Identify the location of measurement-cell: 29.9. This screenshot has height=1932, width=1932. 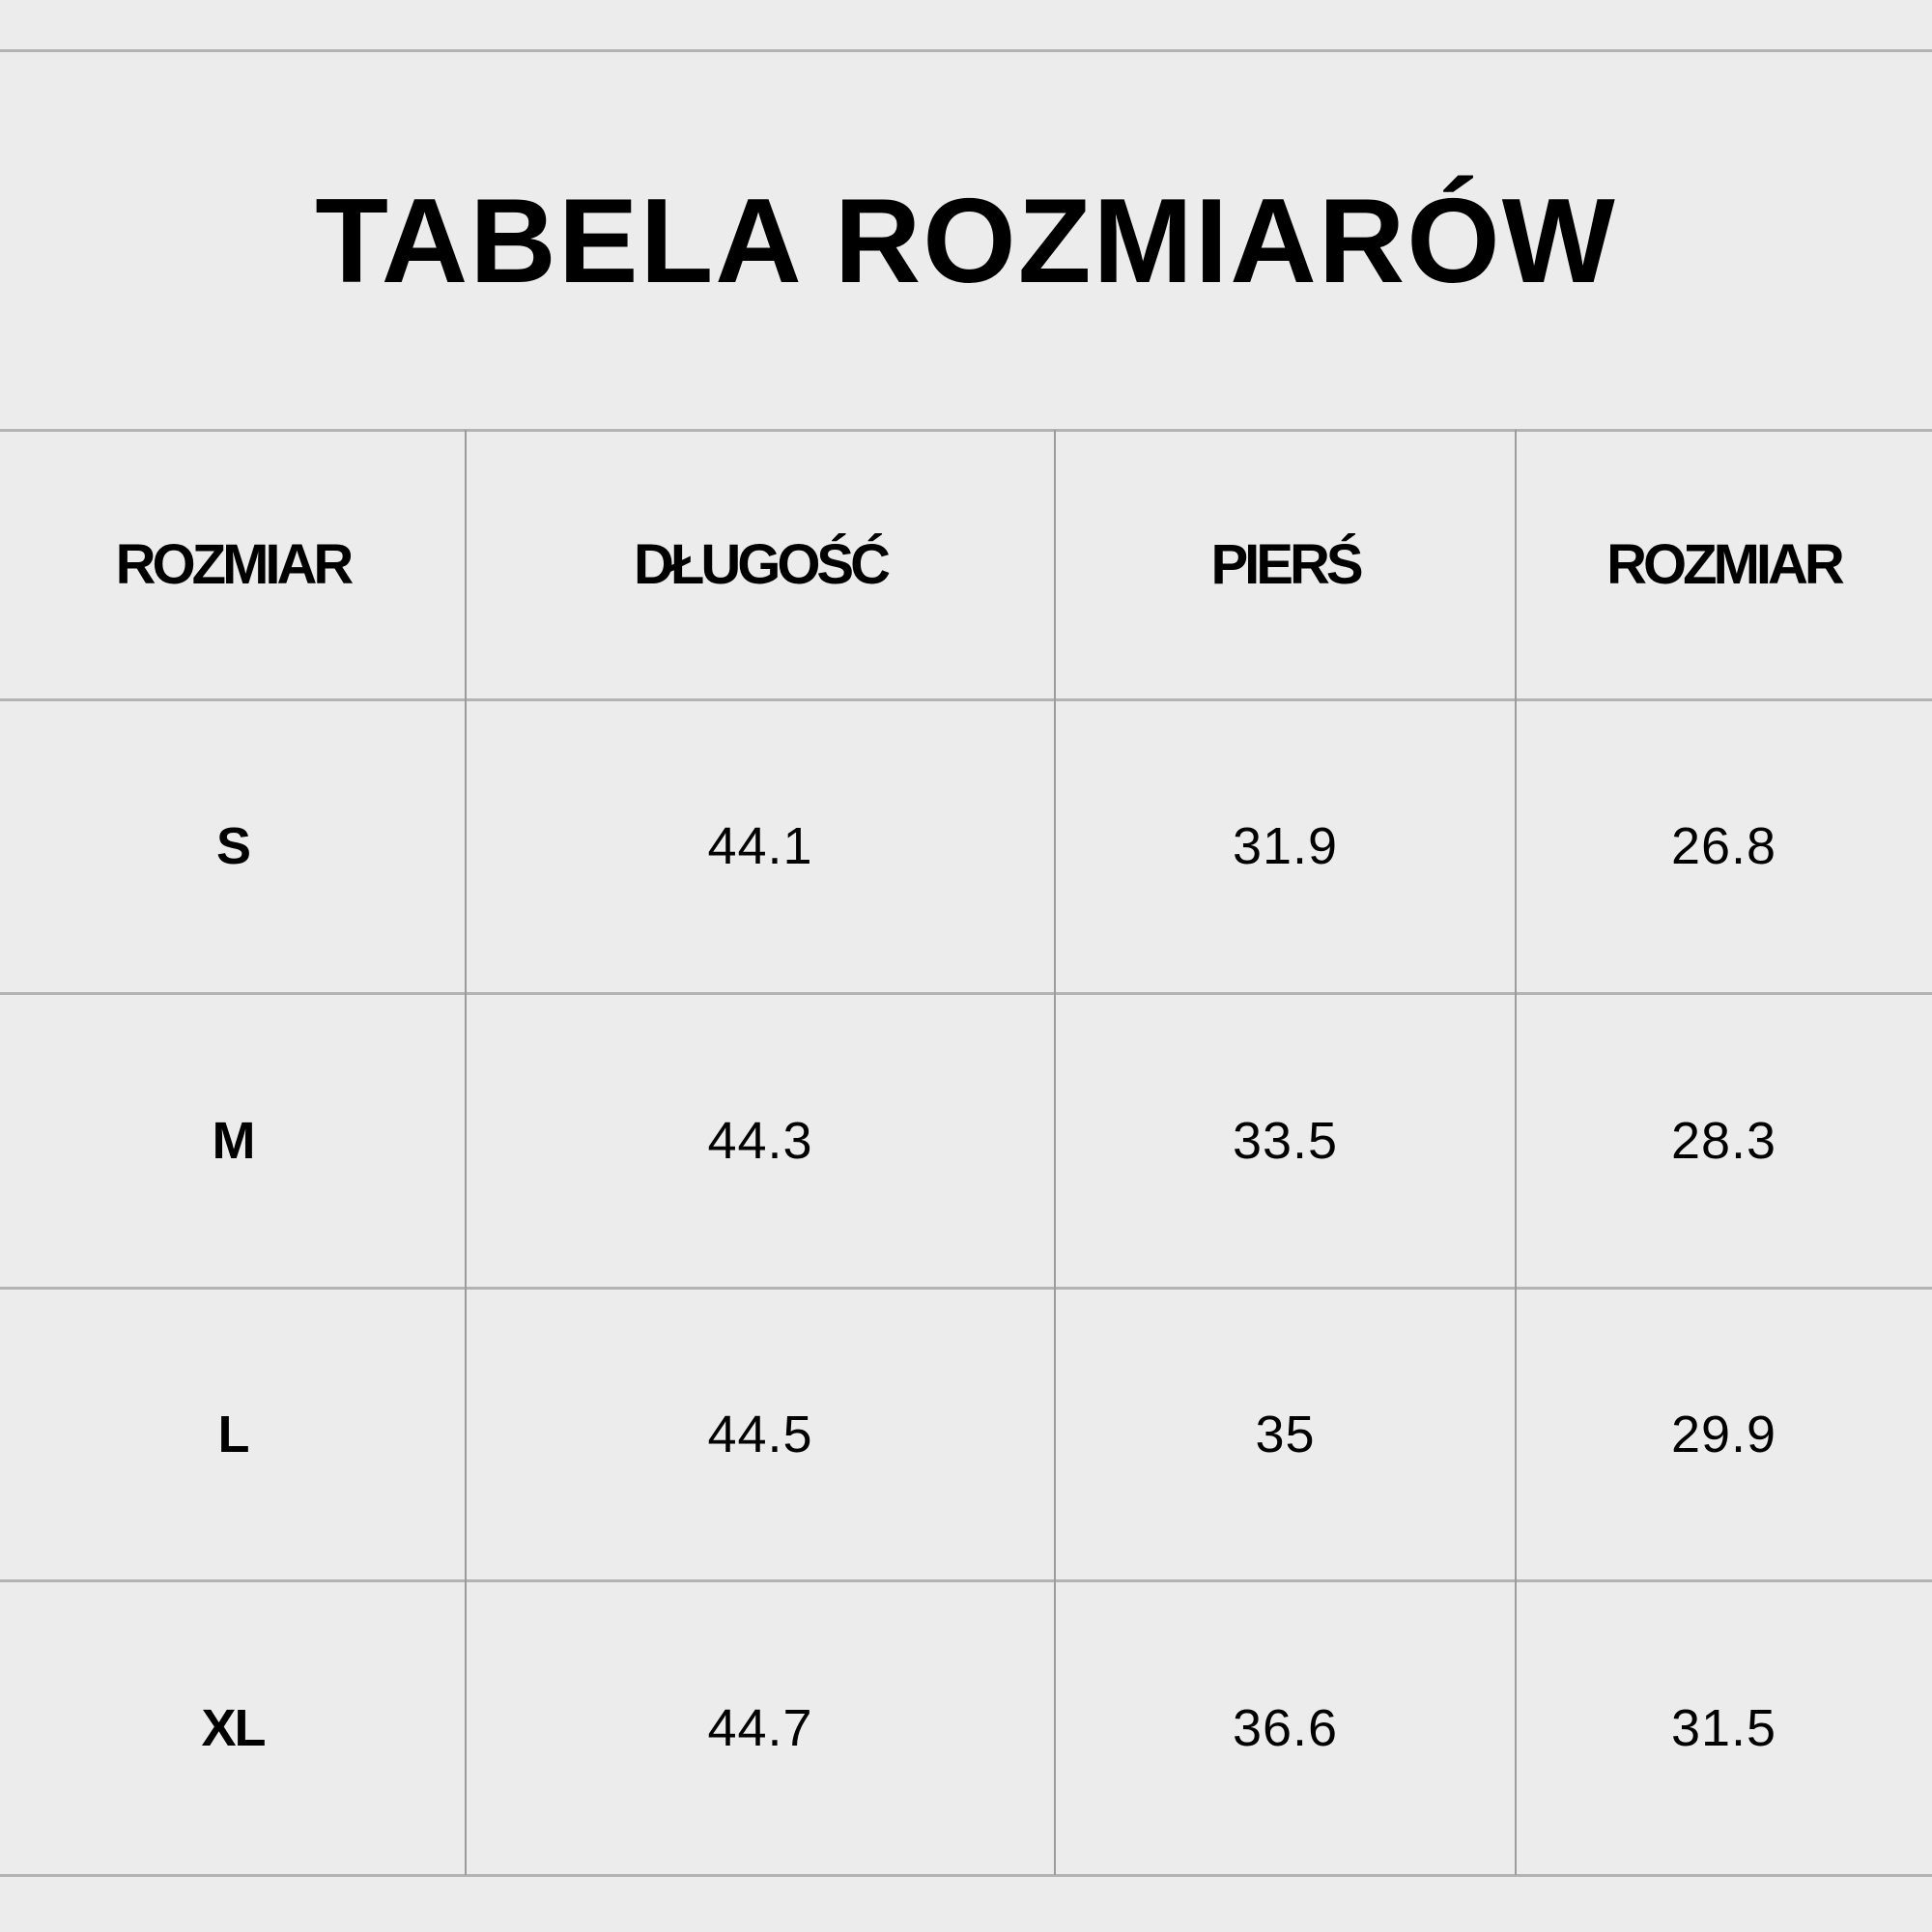
(1723, 1434).